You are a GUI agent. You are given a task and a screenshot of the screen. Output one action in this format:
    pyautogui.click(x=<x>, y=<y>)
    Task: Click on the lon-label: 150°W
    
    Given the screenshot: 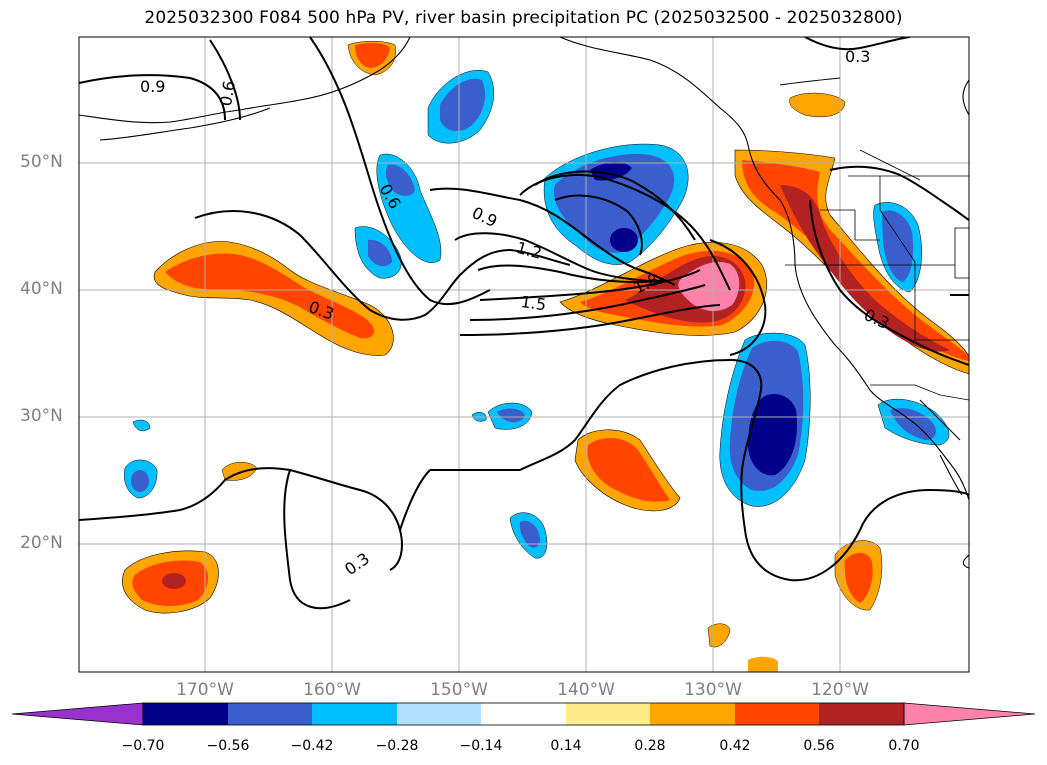 What is the action you would take?
    pyautogui.click(x=459, y=690)
    